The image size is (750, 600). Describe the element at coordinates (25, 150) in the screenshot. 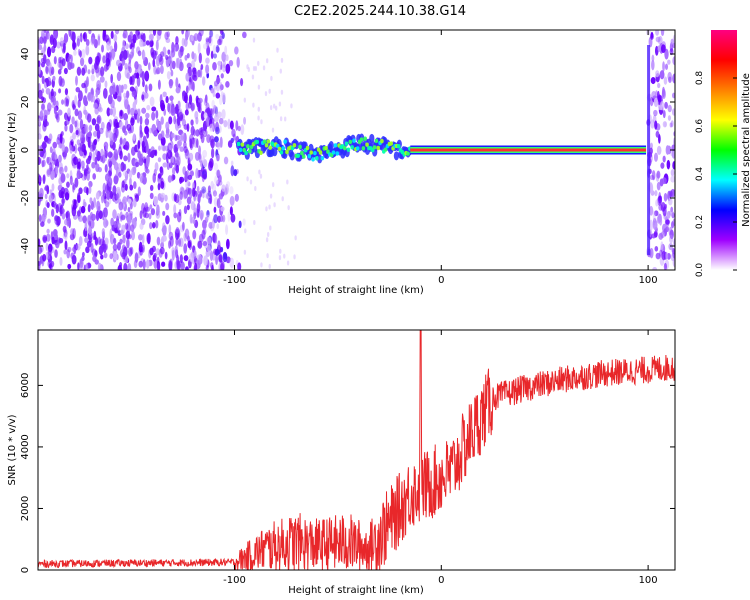

I see `y-tick-label: 0` at that location.